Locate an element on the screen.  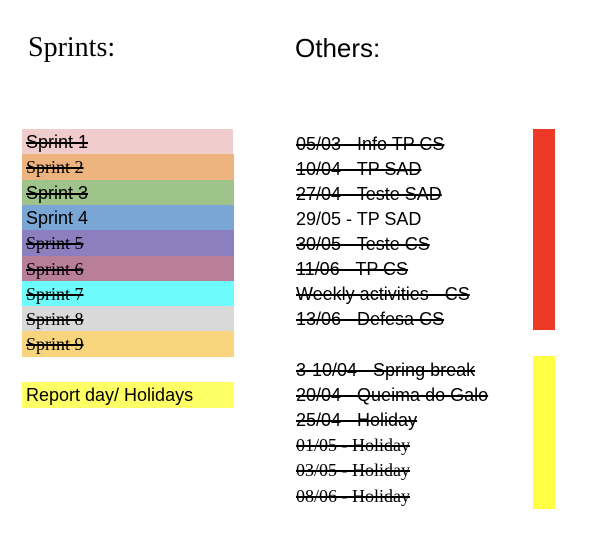
sprint-row-6: Sprint 6 is located at coordinates (128, 269).